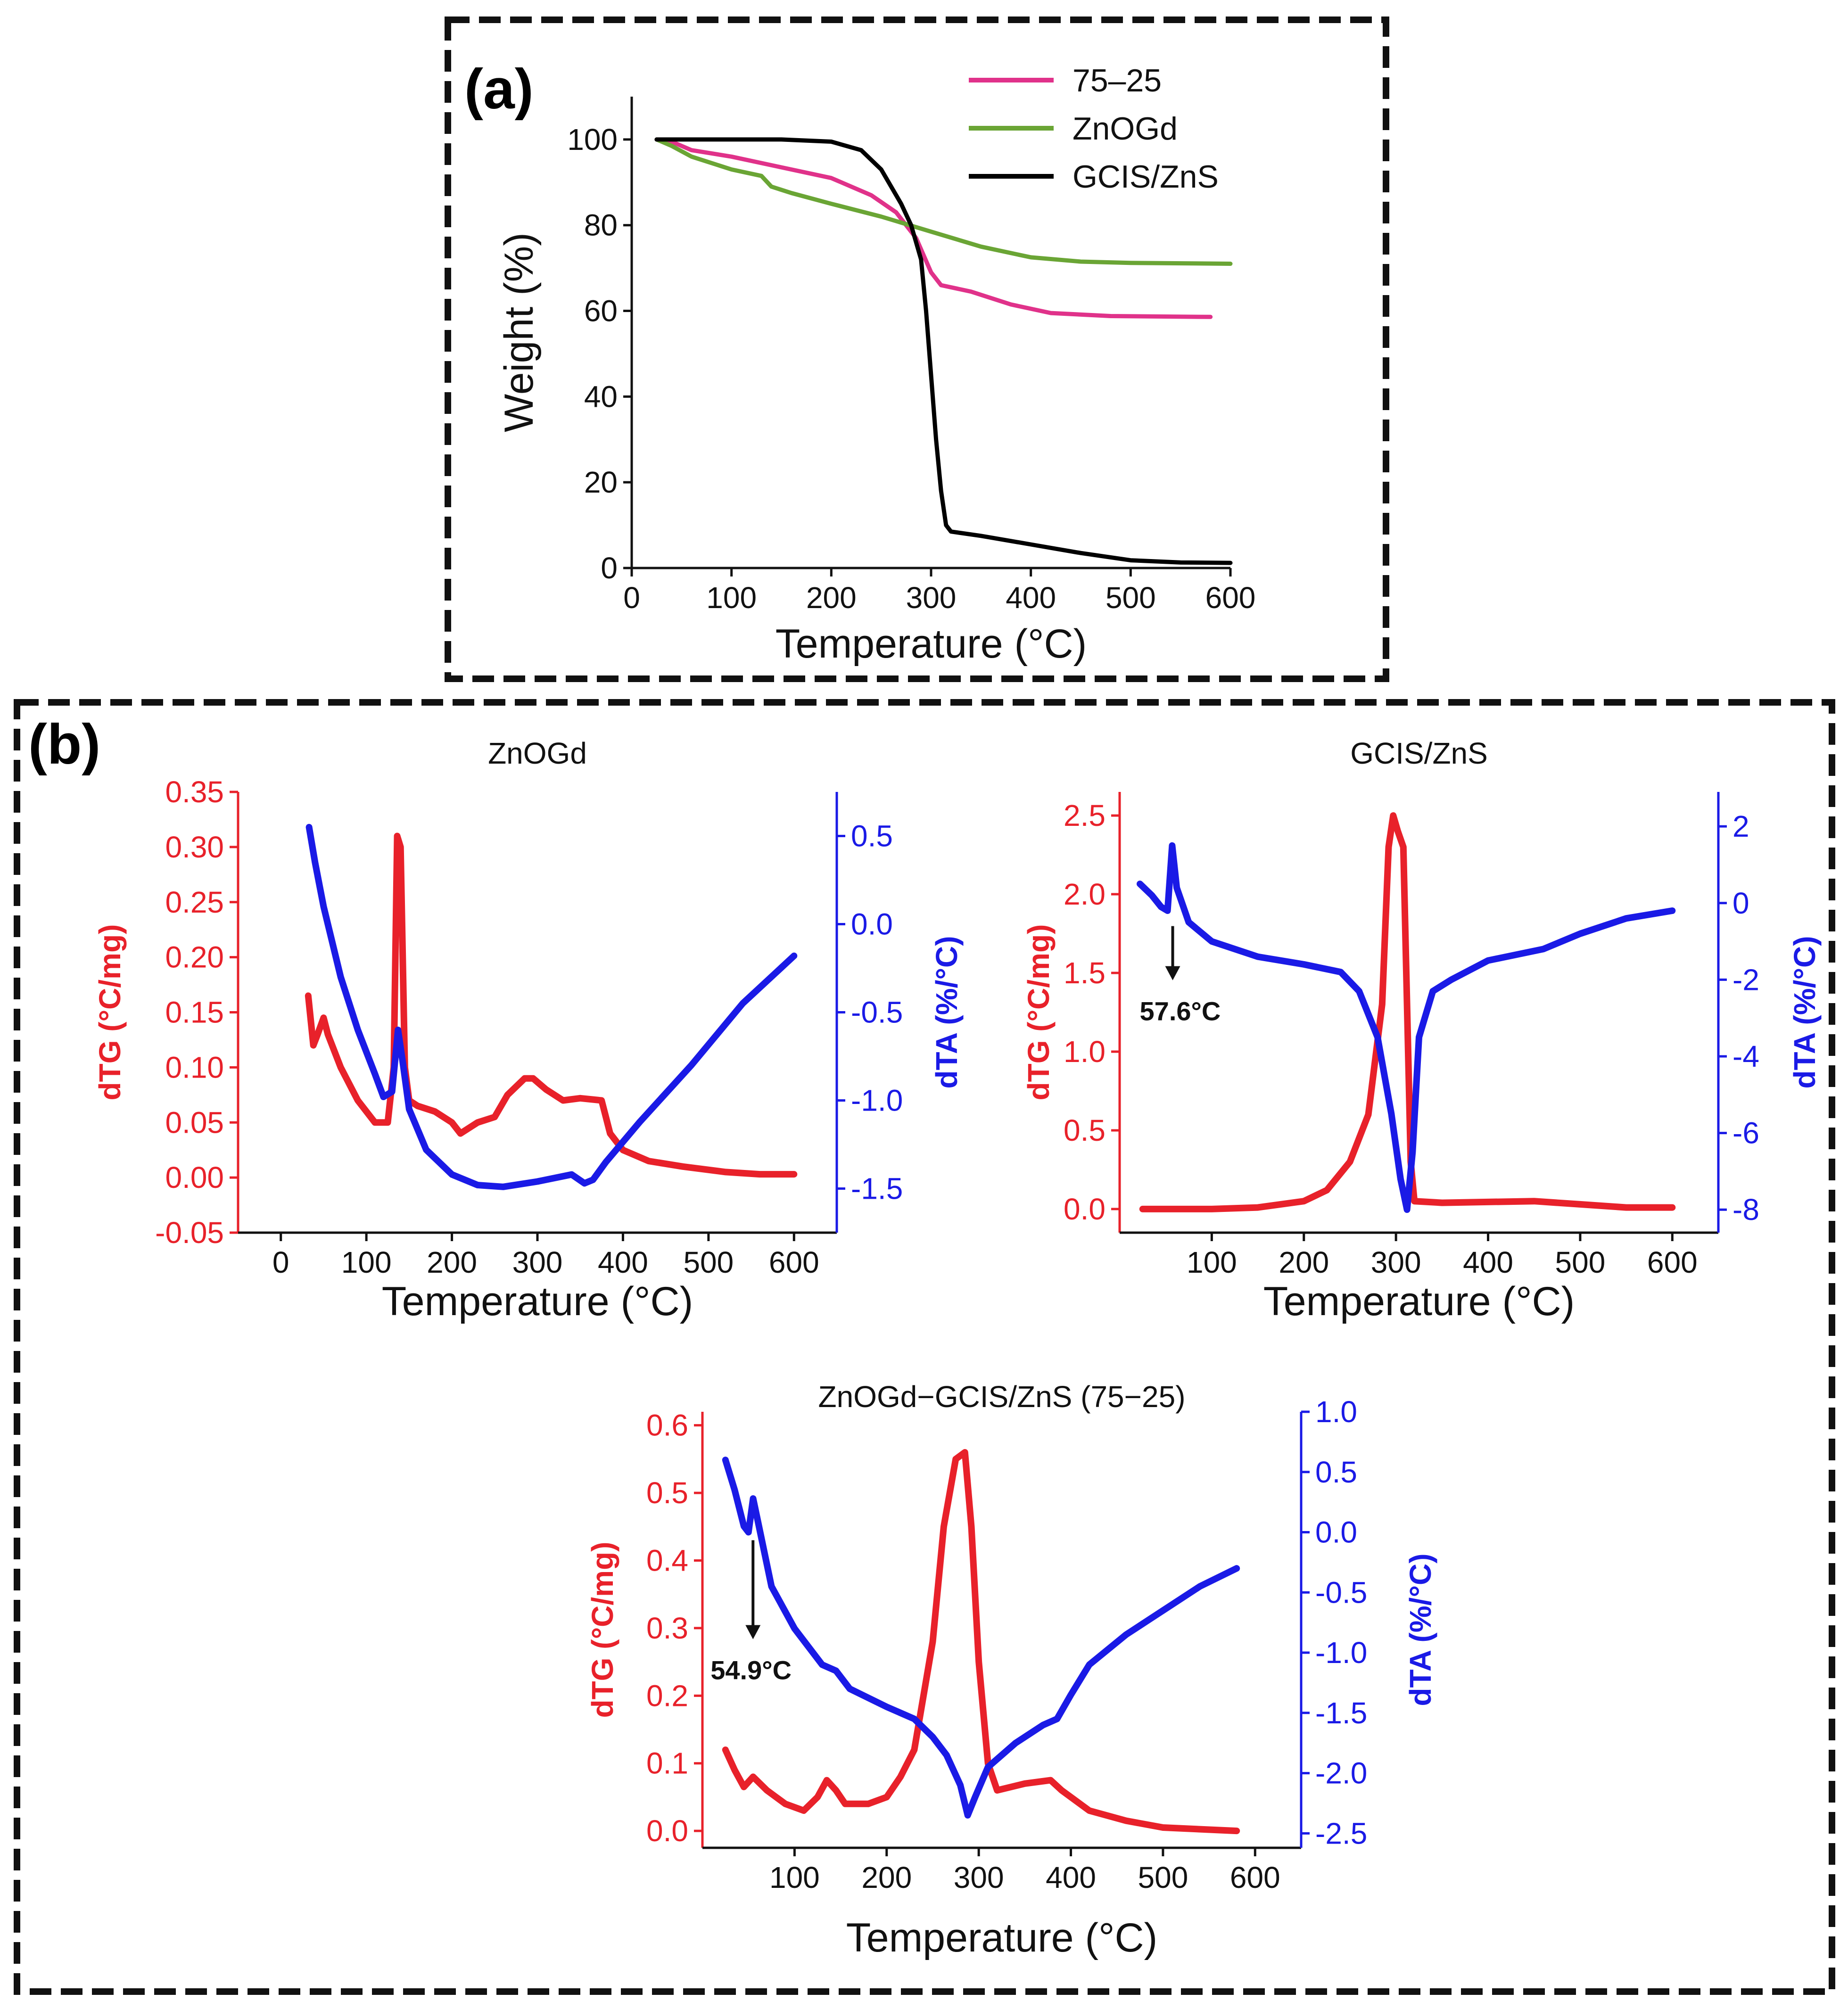 Image resolution: width=1848 pixels, height=2001 pixels. I want to click on y-tick-label: 0, so click(609, 568).